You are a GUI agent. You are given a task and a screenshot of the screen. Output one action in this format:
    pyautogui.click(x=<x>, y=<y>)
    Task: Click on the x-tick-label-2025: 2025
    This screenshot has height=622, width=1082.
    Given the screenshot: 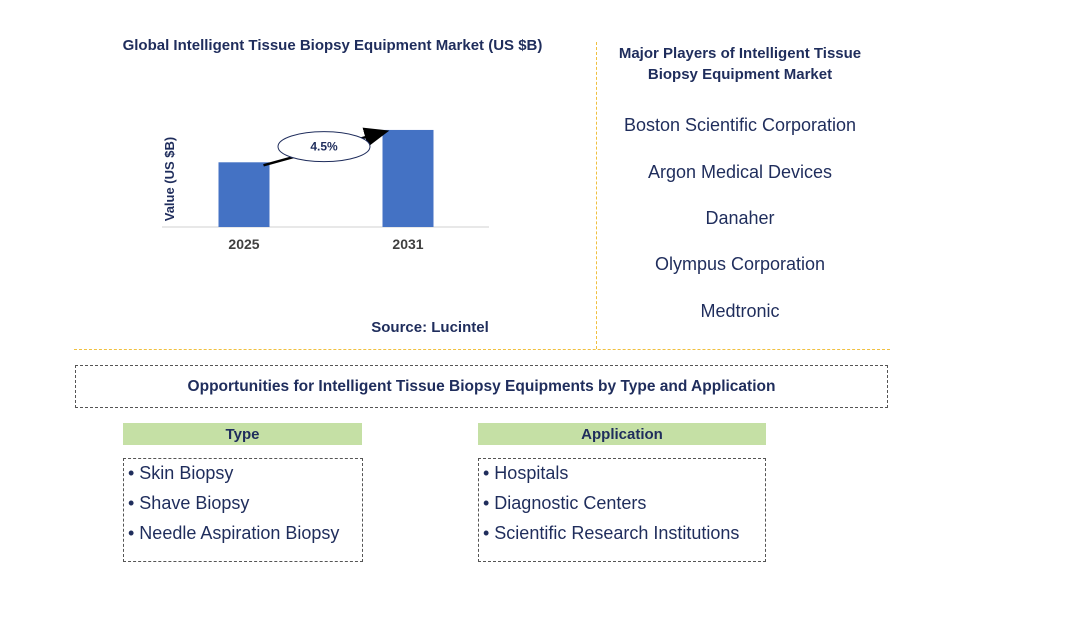 What is the action you would take?
    pyautogui.click(x=243, y=244)
    